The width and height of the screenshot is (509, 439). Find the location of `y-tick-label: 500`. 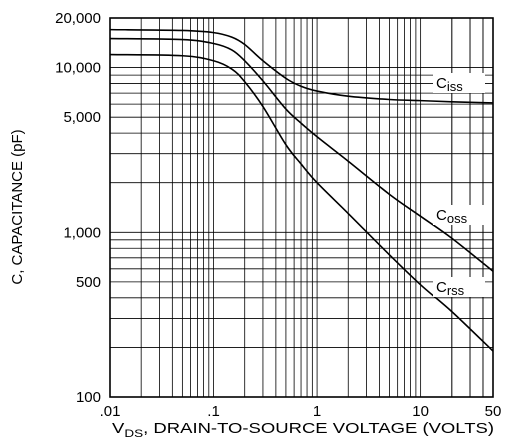

y-tick-label: 500 is located at coordinates (88, 282).